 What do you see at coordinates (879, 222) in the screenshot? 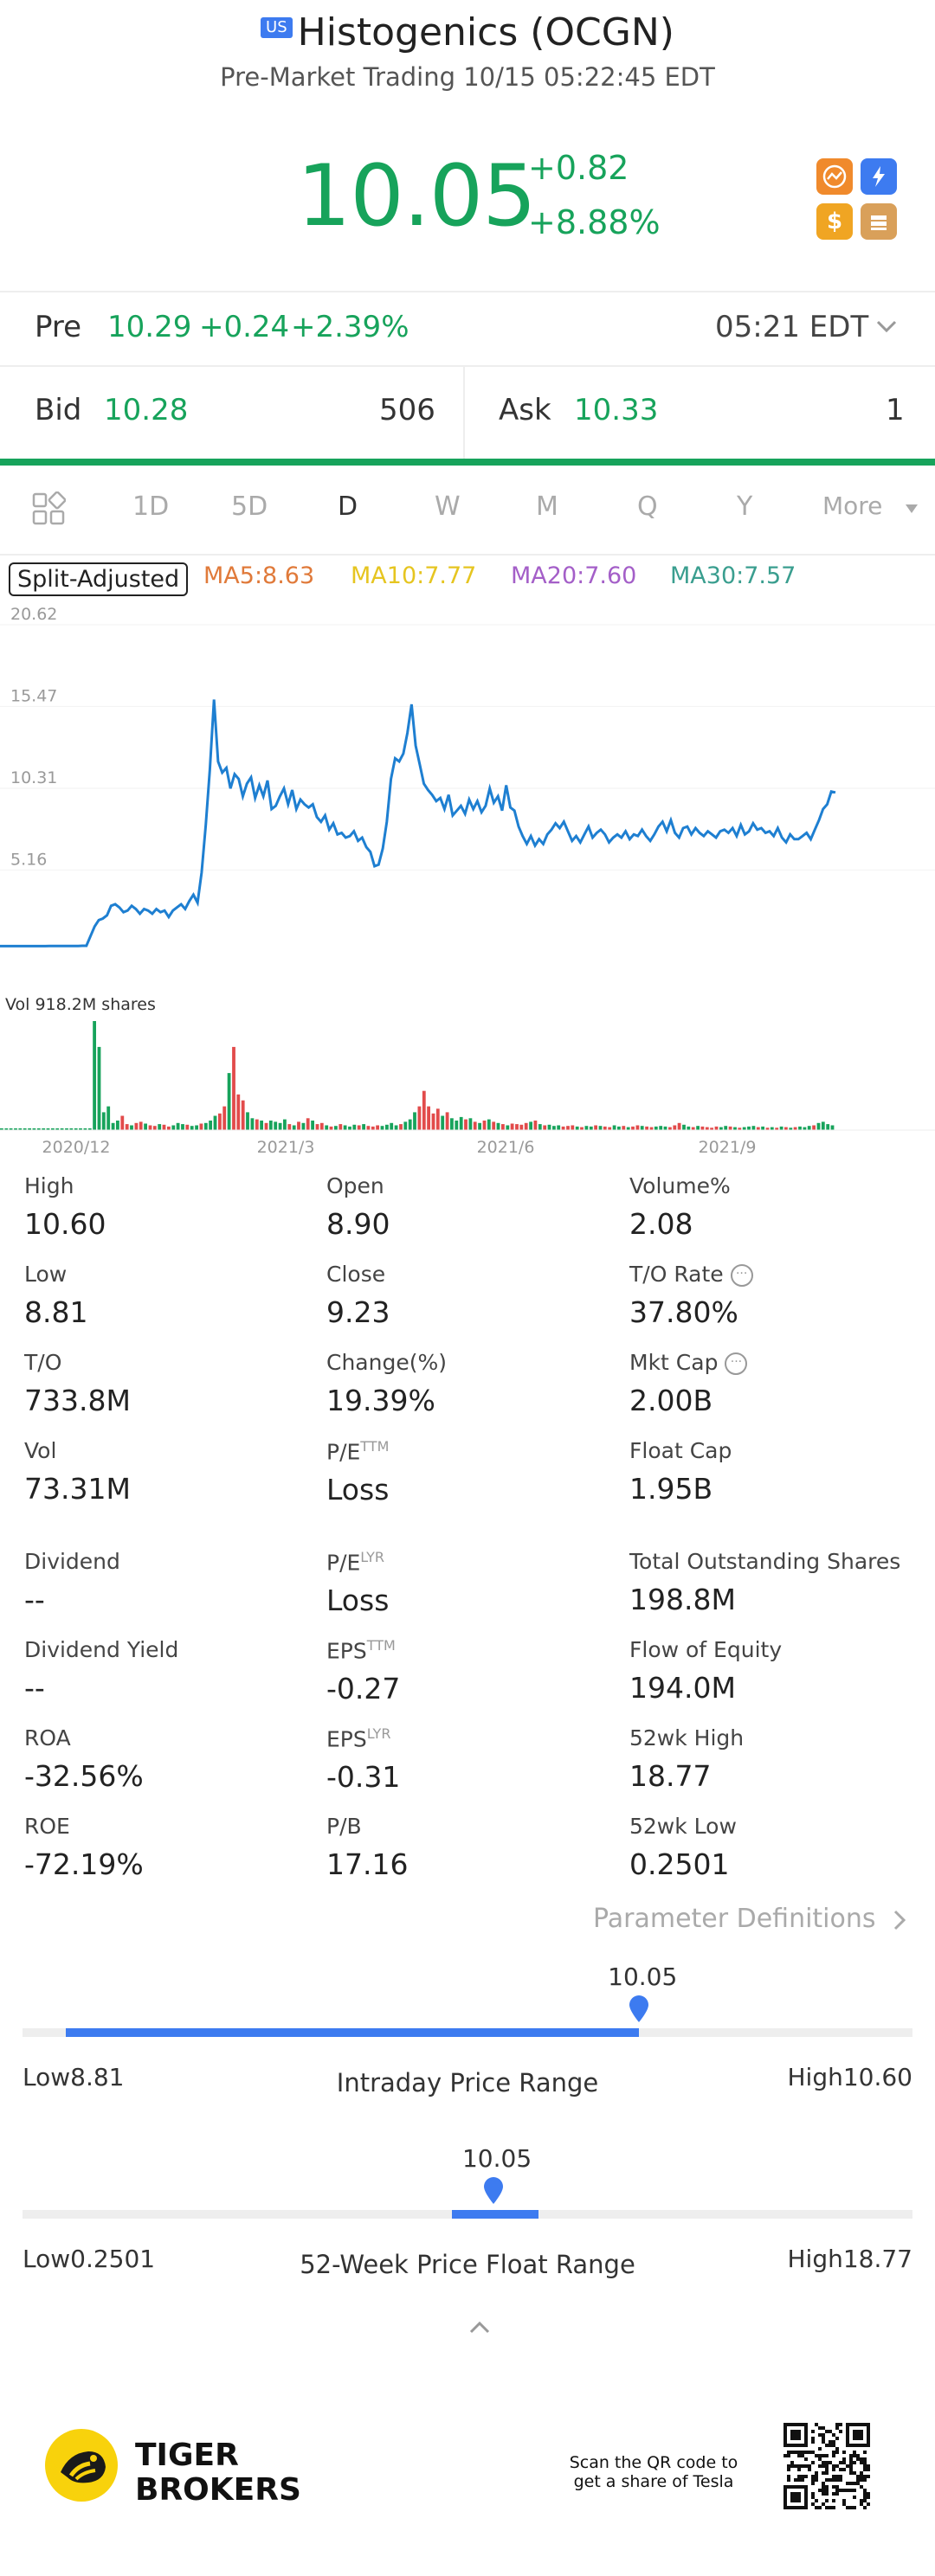
I see `books-icon` at bounding box center [879, 222].